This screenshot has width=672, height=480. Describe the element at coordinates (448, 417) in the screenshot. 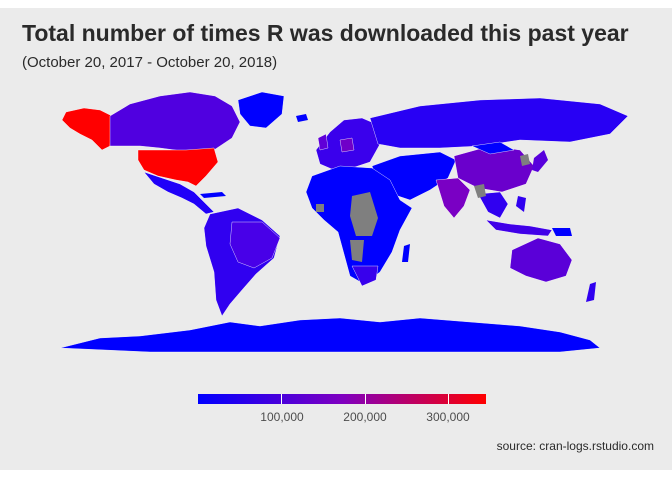

I see `legend-label-300000: 300,000` at that location.